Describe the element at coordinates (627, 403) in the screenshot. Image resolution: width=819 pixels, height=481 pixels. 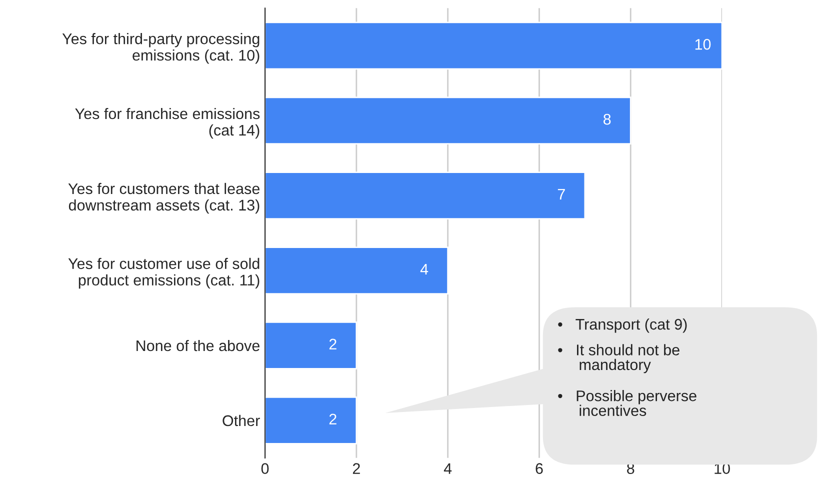
I see `annotation: • Possible perverse incentives` at that location.